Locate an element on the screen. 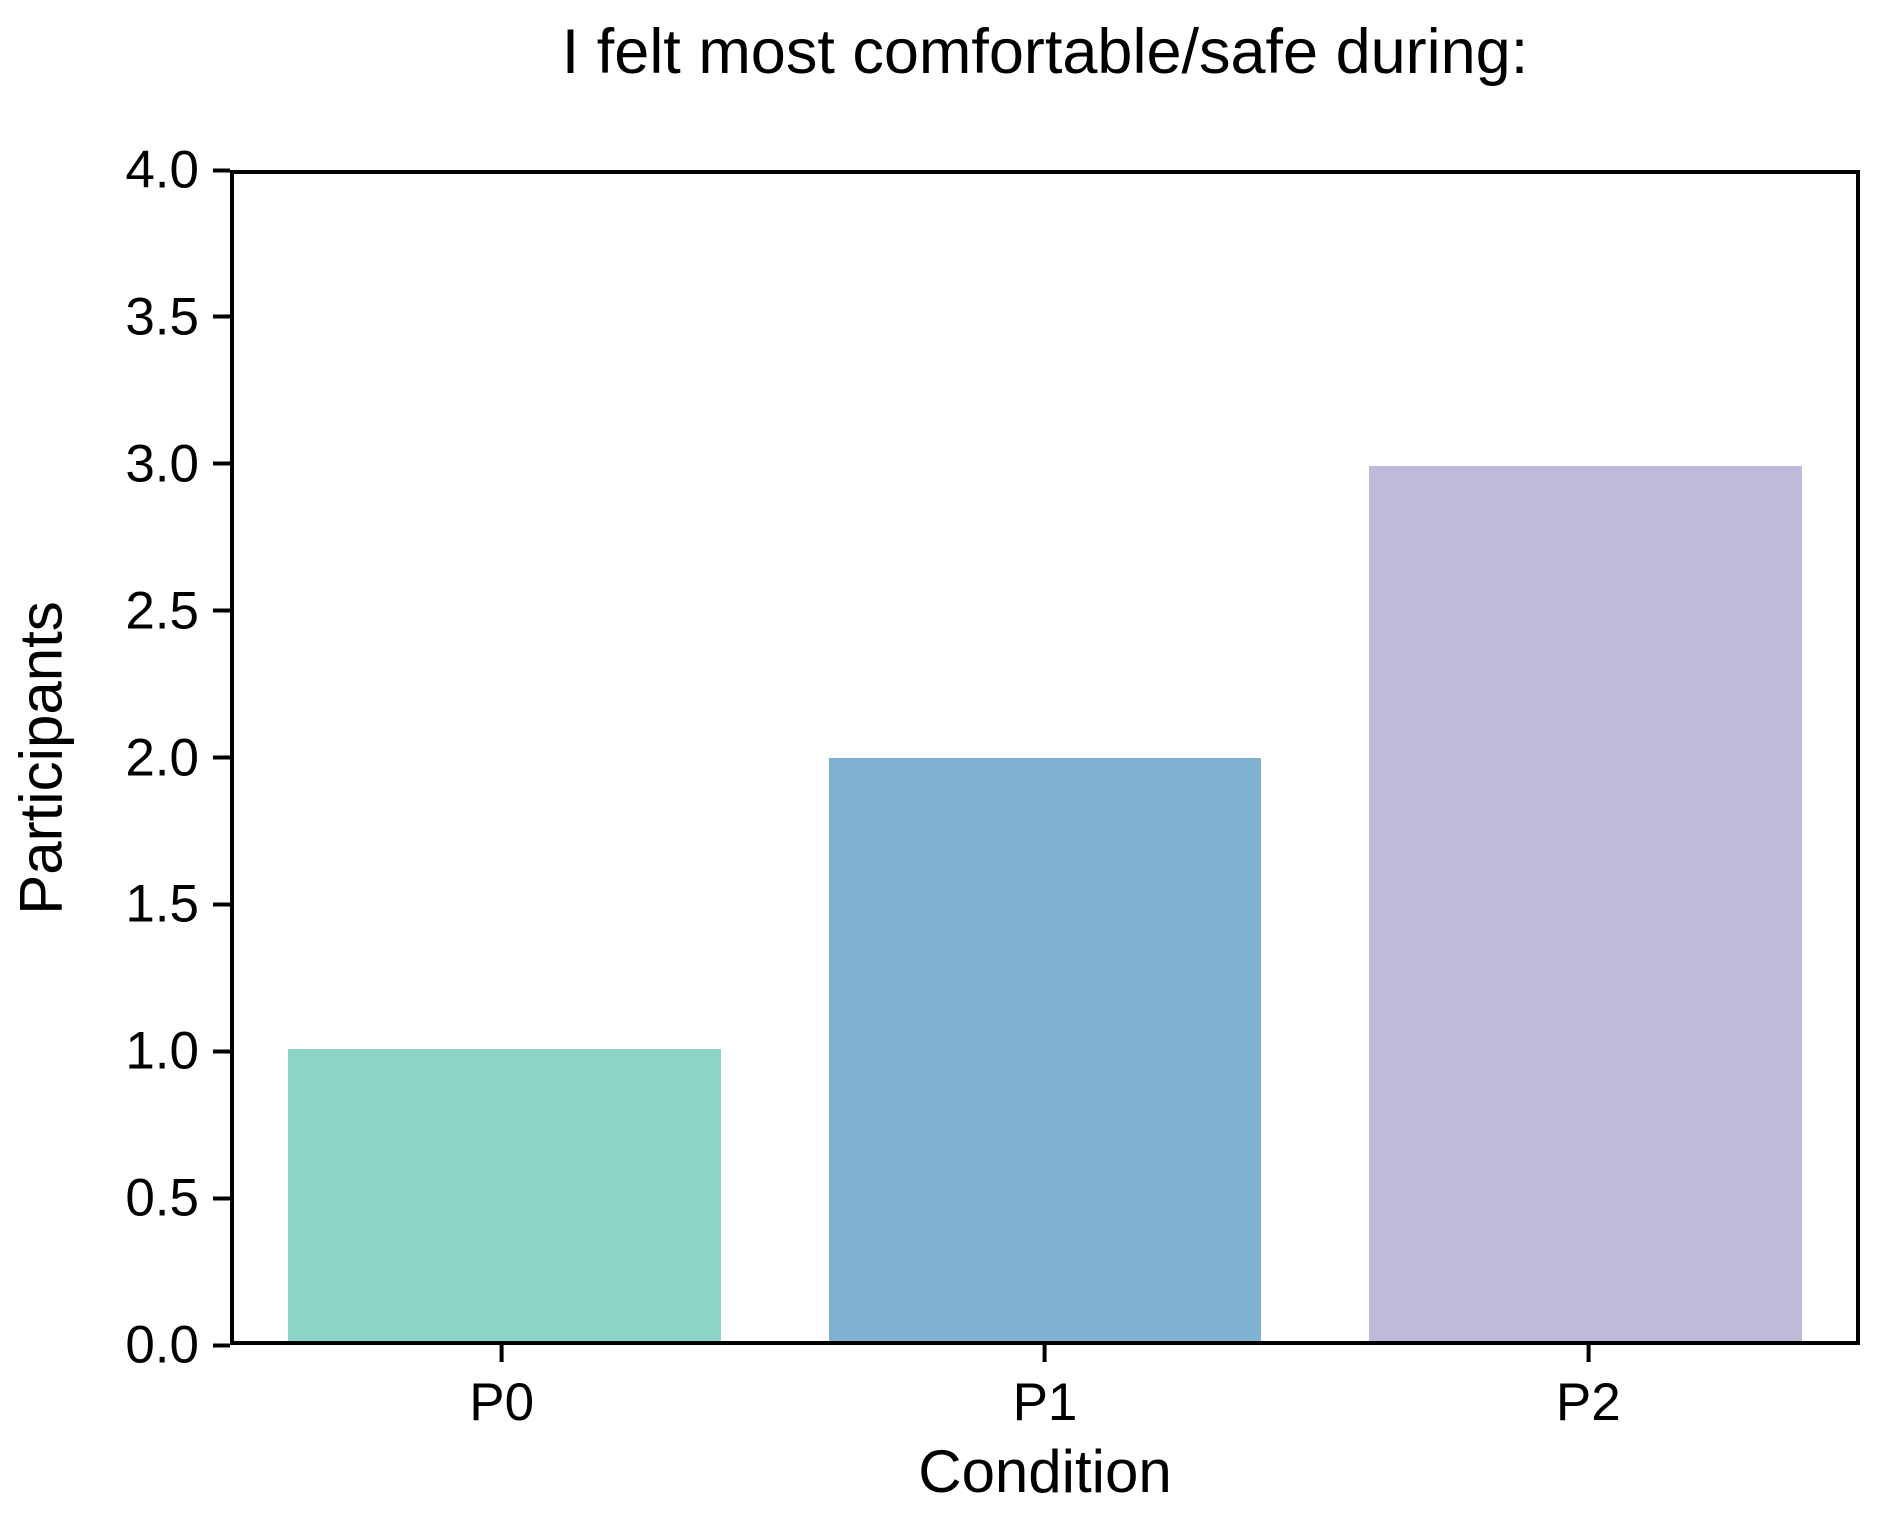 Image resolution: width=1892 pixels, height=1524 pixels. y-tick: 0.5 is located at coordinates (115, 1198).